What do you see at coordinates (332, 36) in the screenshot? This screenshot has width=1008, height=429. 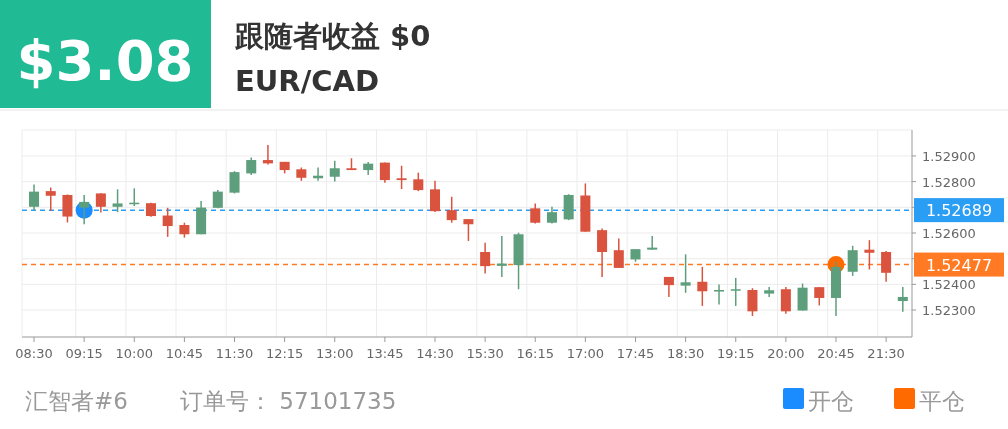 I see `chart-subtitle: 跟随者收益 $0` at bounding box center [332, 36].